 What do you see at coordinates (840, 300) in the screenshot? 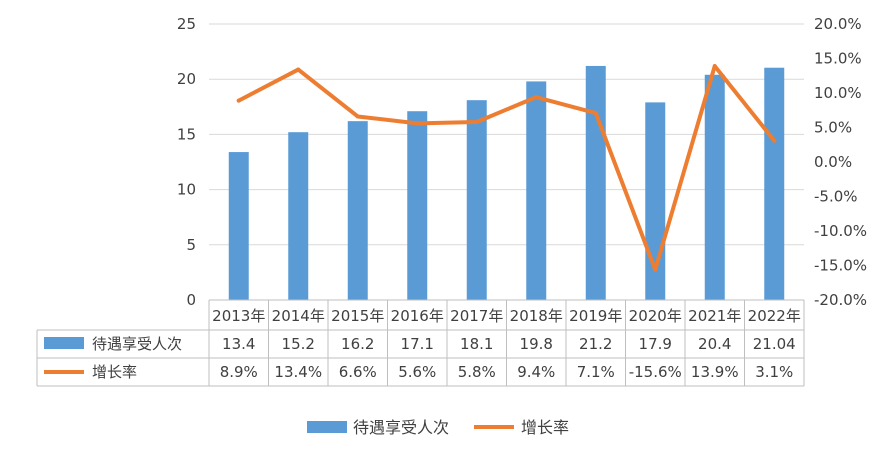
I see `y-right-tick-label: -20.0%` at bounding box center [840, 300].